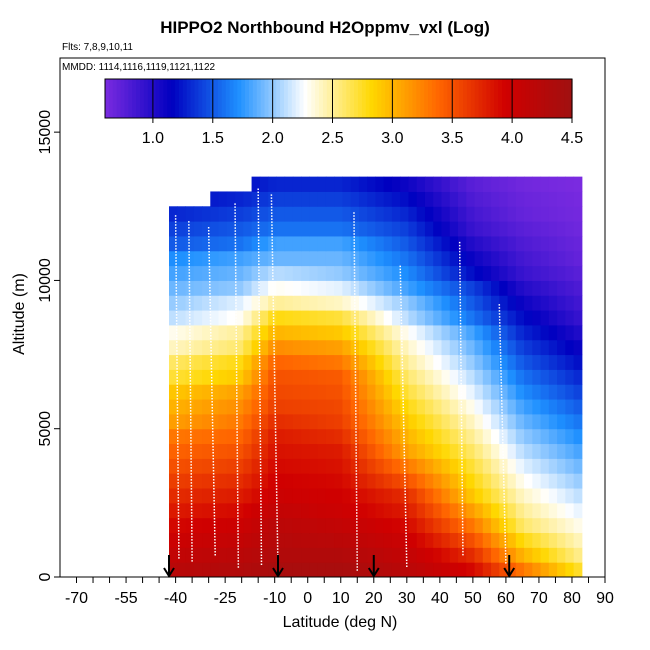 This screenshot has height=650, width=650. I want to click on arrow-head, so click(509, 572).